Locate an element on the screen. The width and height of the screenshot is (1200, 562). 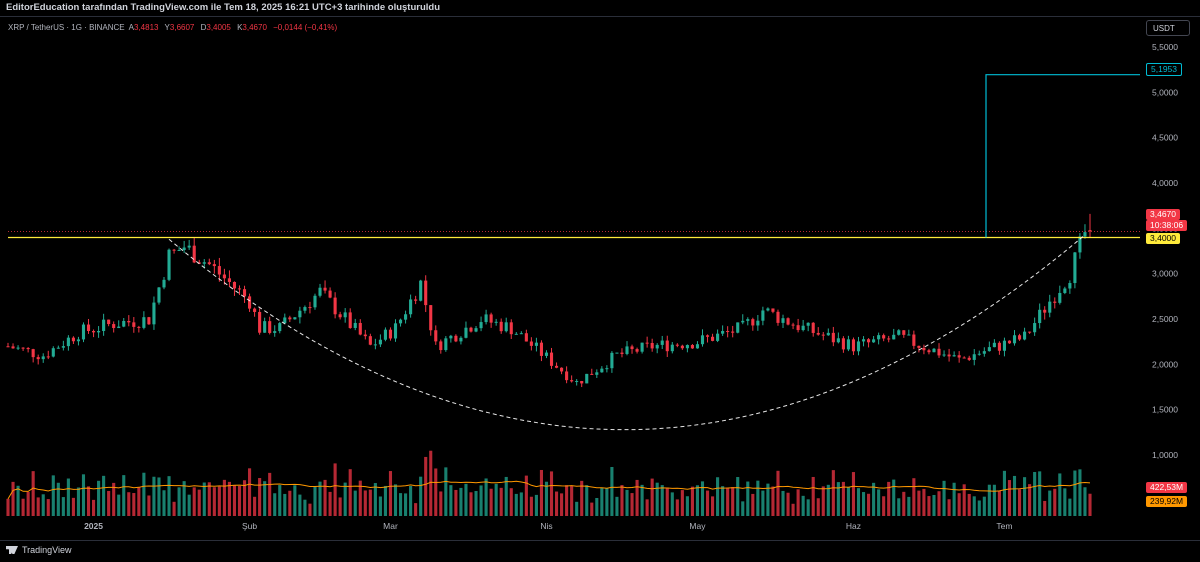
y-tick-label: 1,5000 is located at coordinates (1165, 410).